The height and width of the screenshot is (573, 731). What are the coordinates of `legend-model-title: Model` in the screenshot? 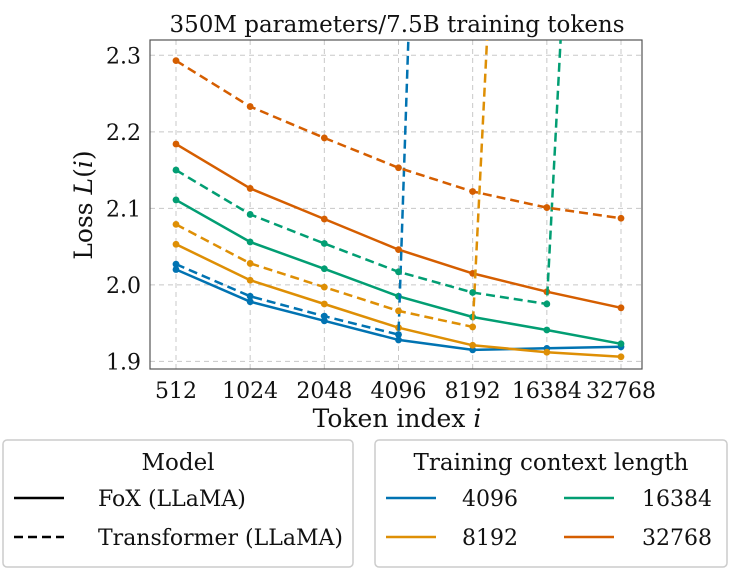 It's located at (177, 463).